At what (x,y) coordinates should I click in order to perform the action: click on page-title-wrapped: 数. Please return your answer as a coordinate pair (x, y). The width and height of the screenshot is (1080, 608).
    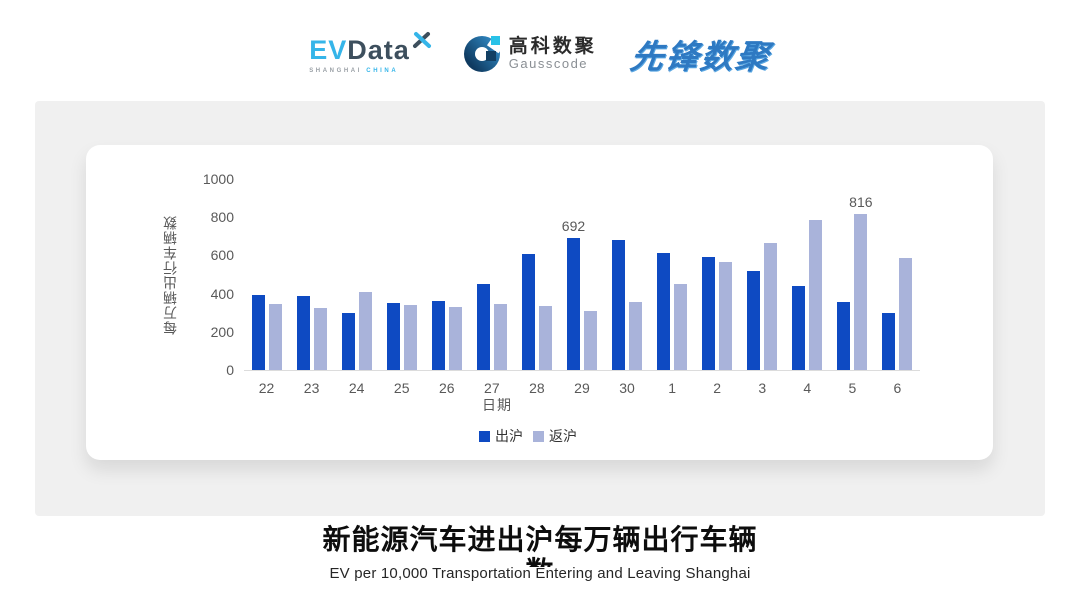
    Looking at the image, I should click on (540, 561).